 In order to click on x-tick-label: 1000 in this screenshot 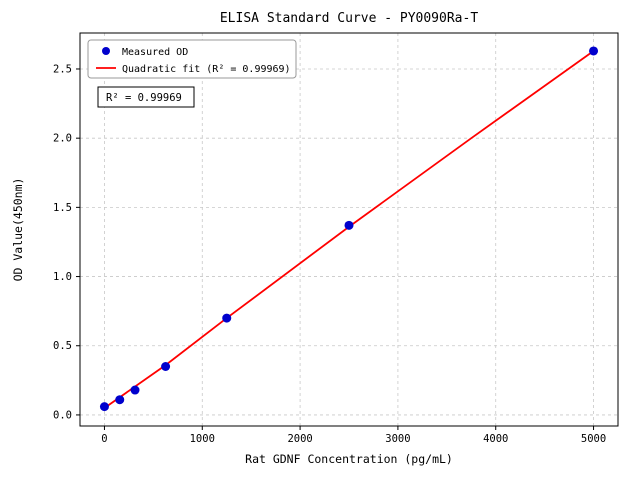, I will do `click(202, 439)`.